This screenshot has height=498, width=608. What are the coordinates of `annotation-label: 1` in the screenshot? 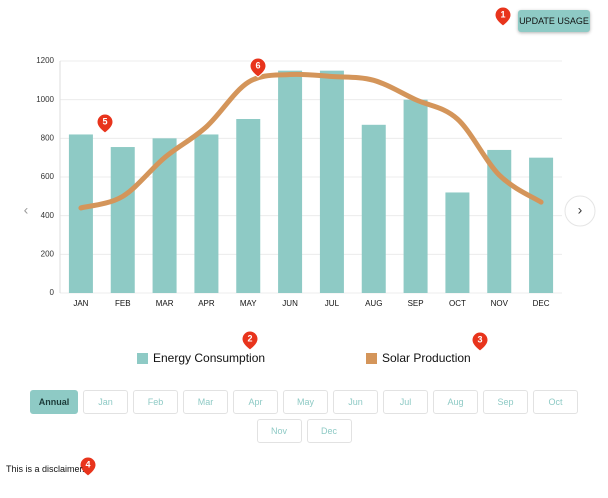 It's located at (502, 14).